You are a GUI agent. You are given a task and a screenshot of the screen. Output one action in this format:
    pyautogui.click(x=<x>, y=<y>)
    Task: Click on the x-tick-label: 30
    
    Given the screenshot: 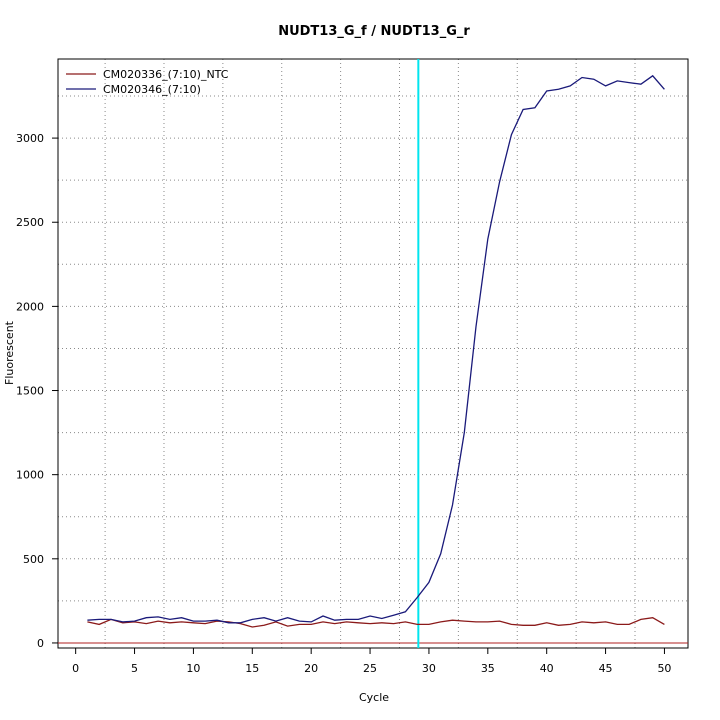 What is the action you would take?
    pyautogui.click(x=429, y=668)
    